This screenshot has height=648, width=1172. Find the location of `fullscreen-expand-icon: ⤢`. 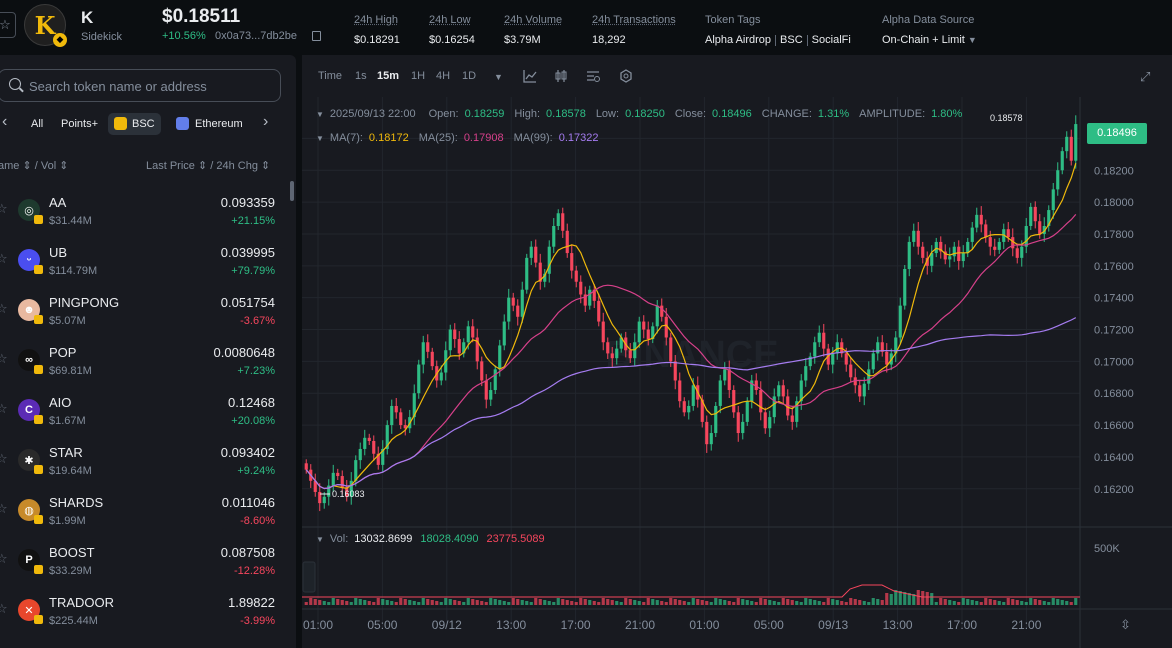

fullscreen-expand-icon: ⤢ is located at coordinates (1145, 76).